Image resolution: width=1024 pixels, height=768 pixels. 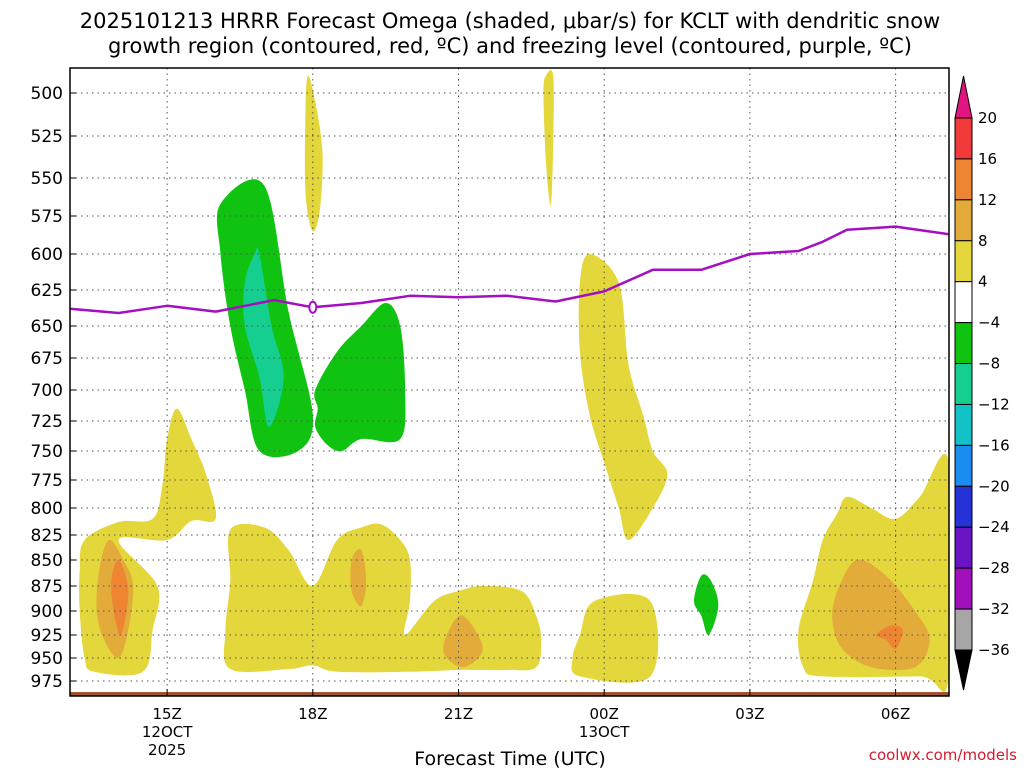 What do you see at coordinates (47, 682) in the screenshot?
I see `y-tick-label: 975` at bounding box center [47, 682].